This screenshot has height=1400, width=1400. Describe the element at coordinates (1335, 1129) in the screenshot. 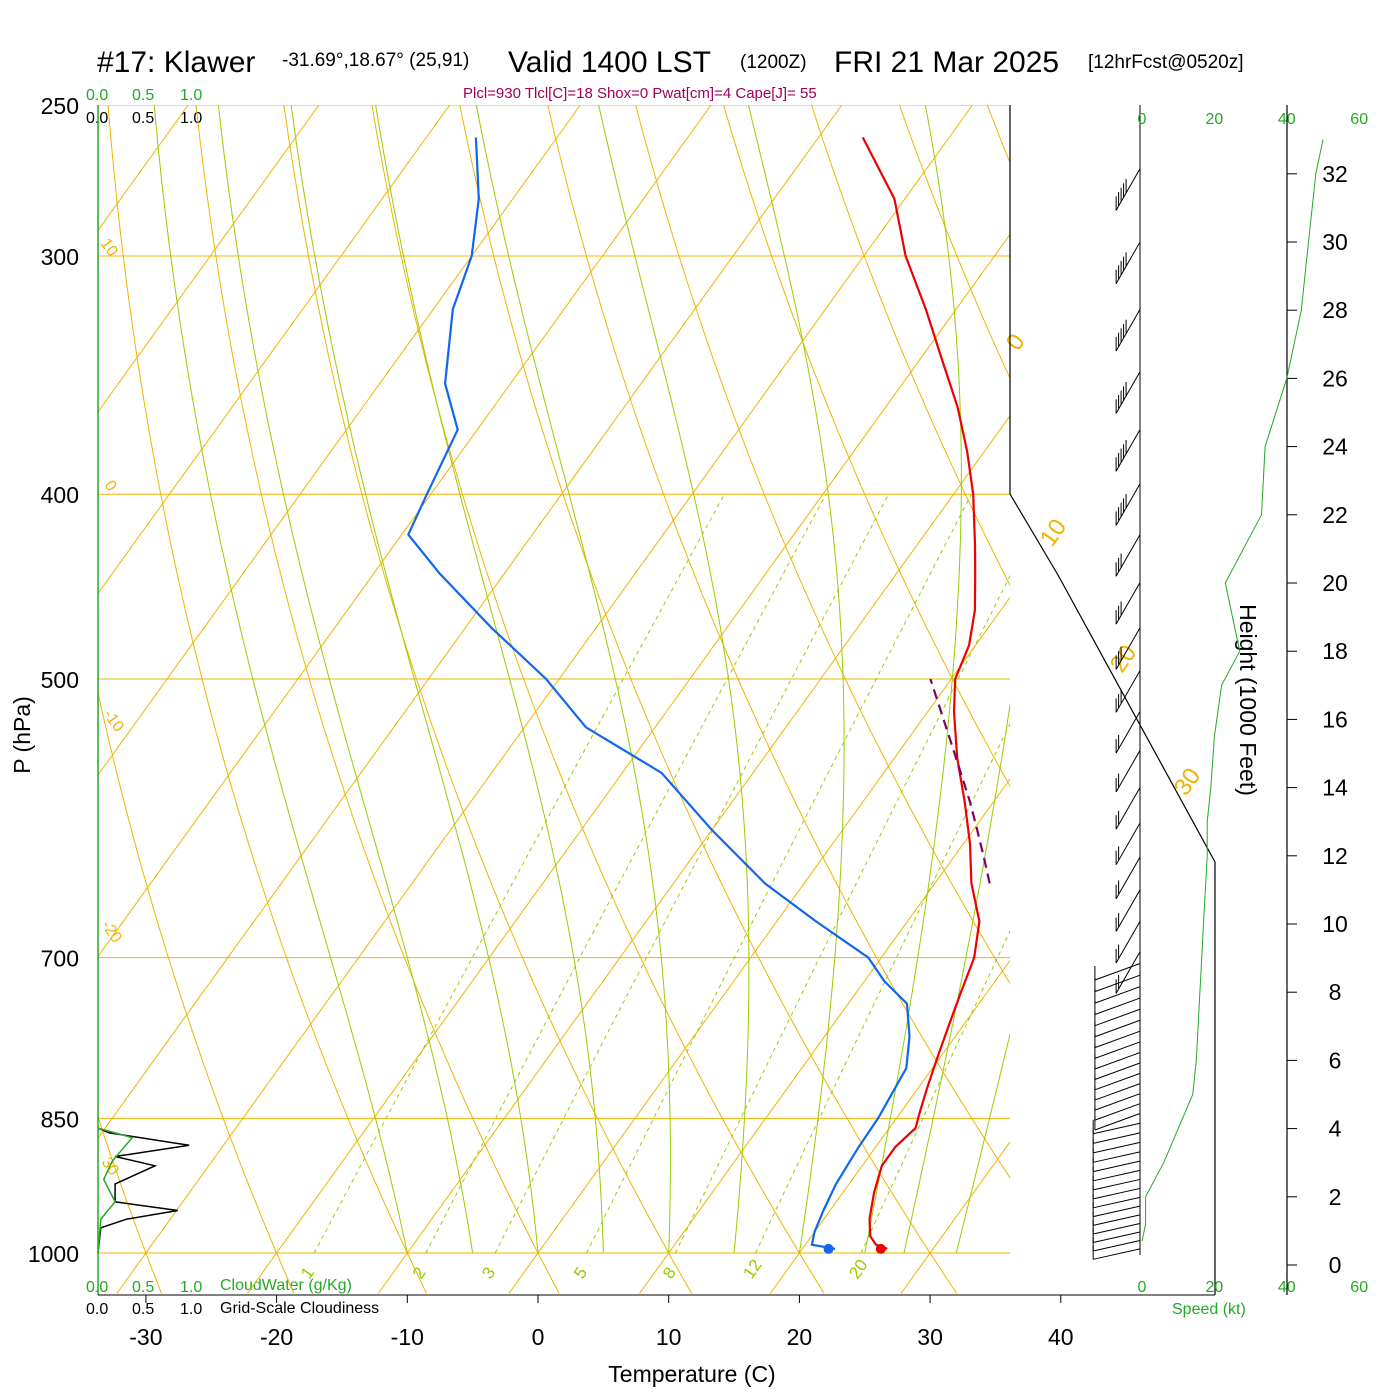

I see `height-tick-label: 4` at that location.